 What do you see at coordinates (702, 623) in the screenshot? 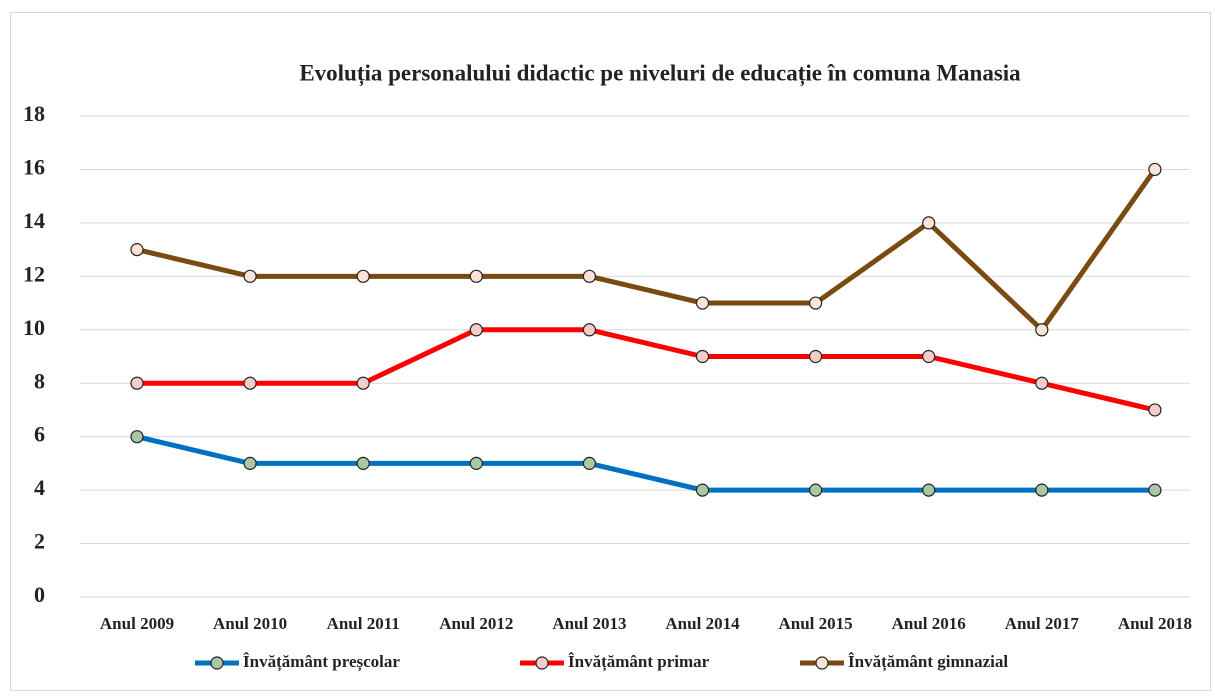
I see `x-tick-label: Anul 2014` at bounding box center [702, 623].